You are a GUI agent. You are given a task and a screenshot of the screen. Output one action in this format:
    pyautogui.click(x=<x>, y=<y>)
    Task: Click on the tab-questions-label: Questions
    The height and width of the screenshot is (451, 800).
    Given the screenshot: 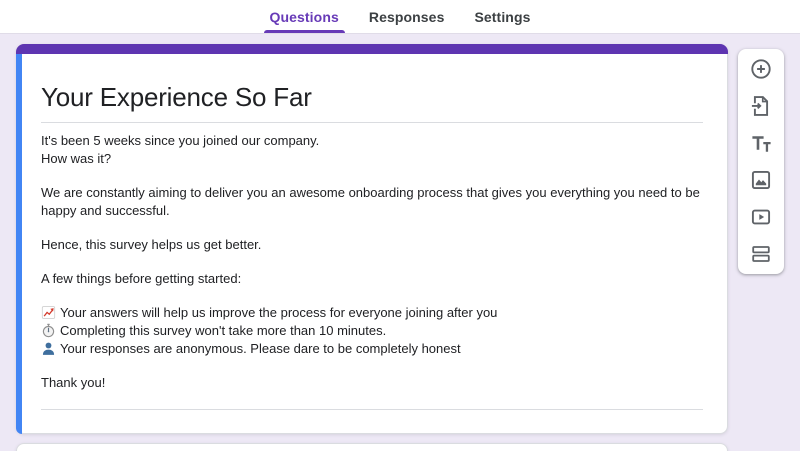 What is the action you would take?
    pyautogui.click(x=304, y=16)
    